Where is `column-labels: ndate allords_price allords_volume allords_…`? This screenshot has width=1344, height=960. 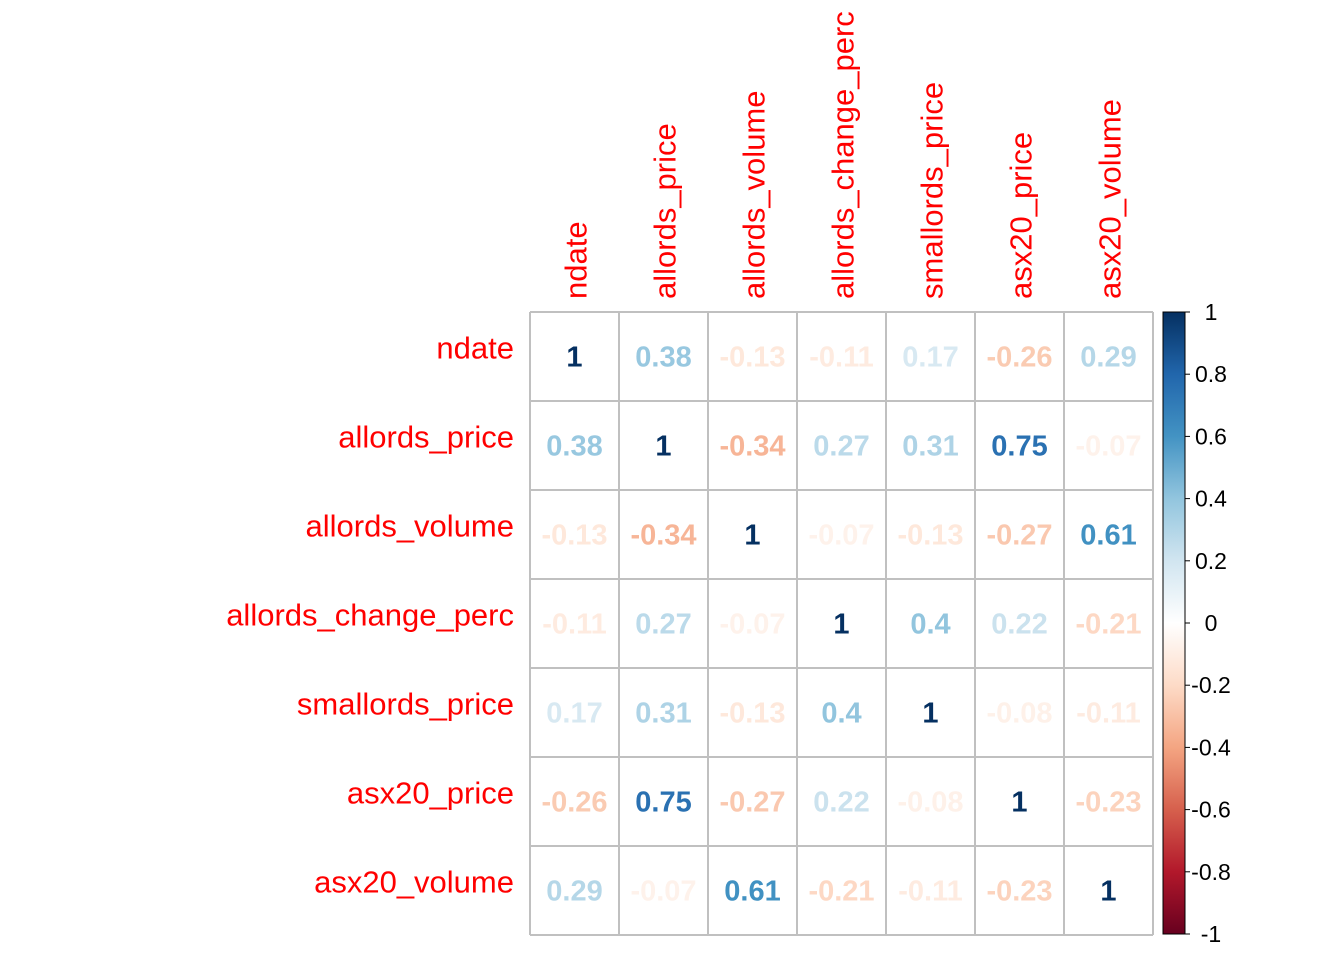
column-labels: ndate allords_price allords_volume allords_… is located at coordinates (843, 155).